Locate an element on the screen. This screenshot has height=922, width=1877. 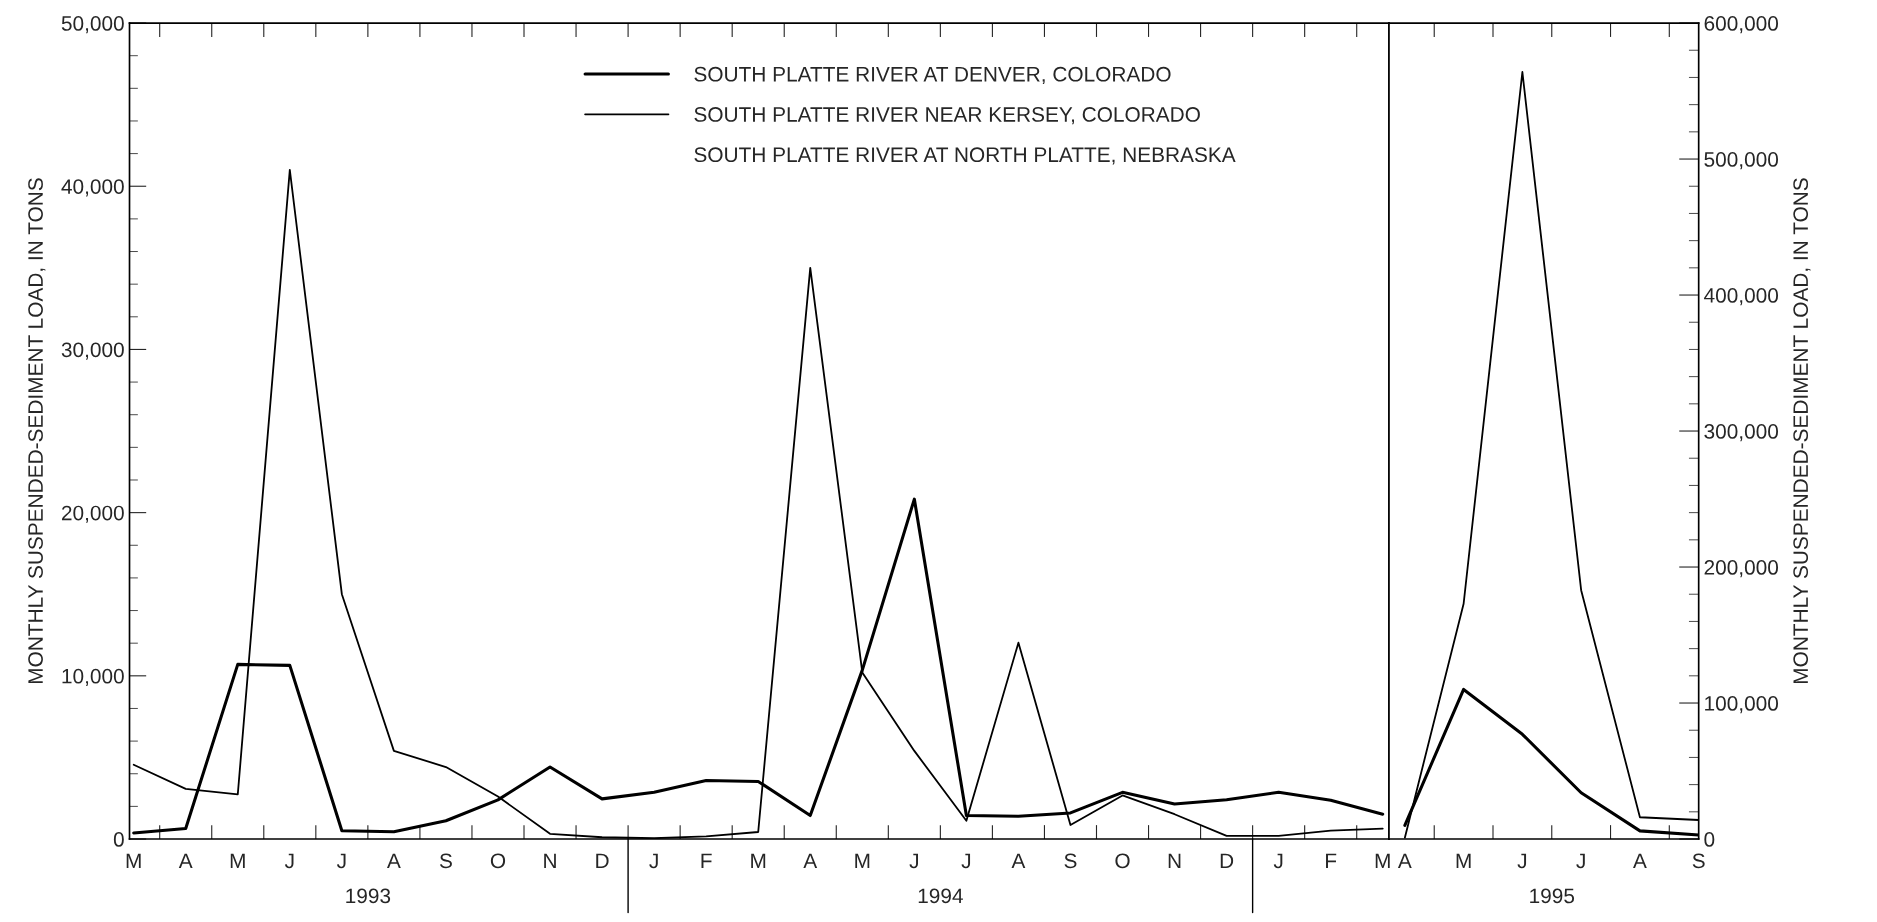
legend-label: SOUTH PLATTE RIVER AT DENVER, COLORADO is located at coordinates (932, 75).